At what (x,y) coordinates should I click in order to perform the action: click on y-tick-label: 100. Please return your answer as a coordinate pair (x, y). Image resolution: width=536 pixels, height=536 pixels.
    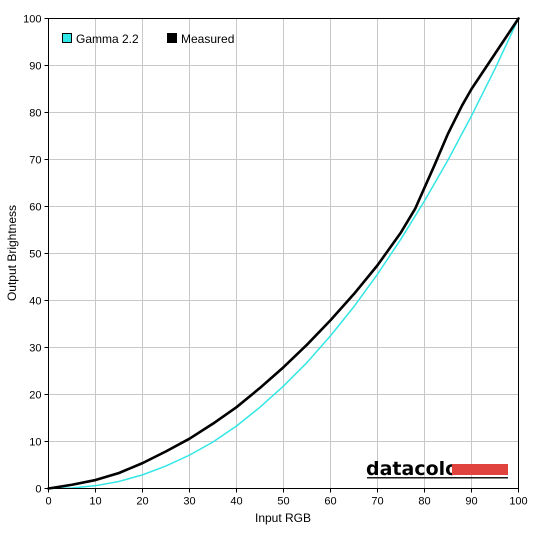
    Looking at the image, I should click on (32, 20).